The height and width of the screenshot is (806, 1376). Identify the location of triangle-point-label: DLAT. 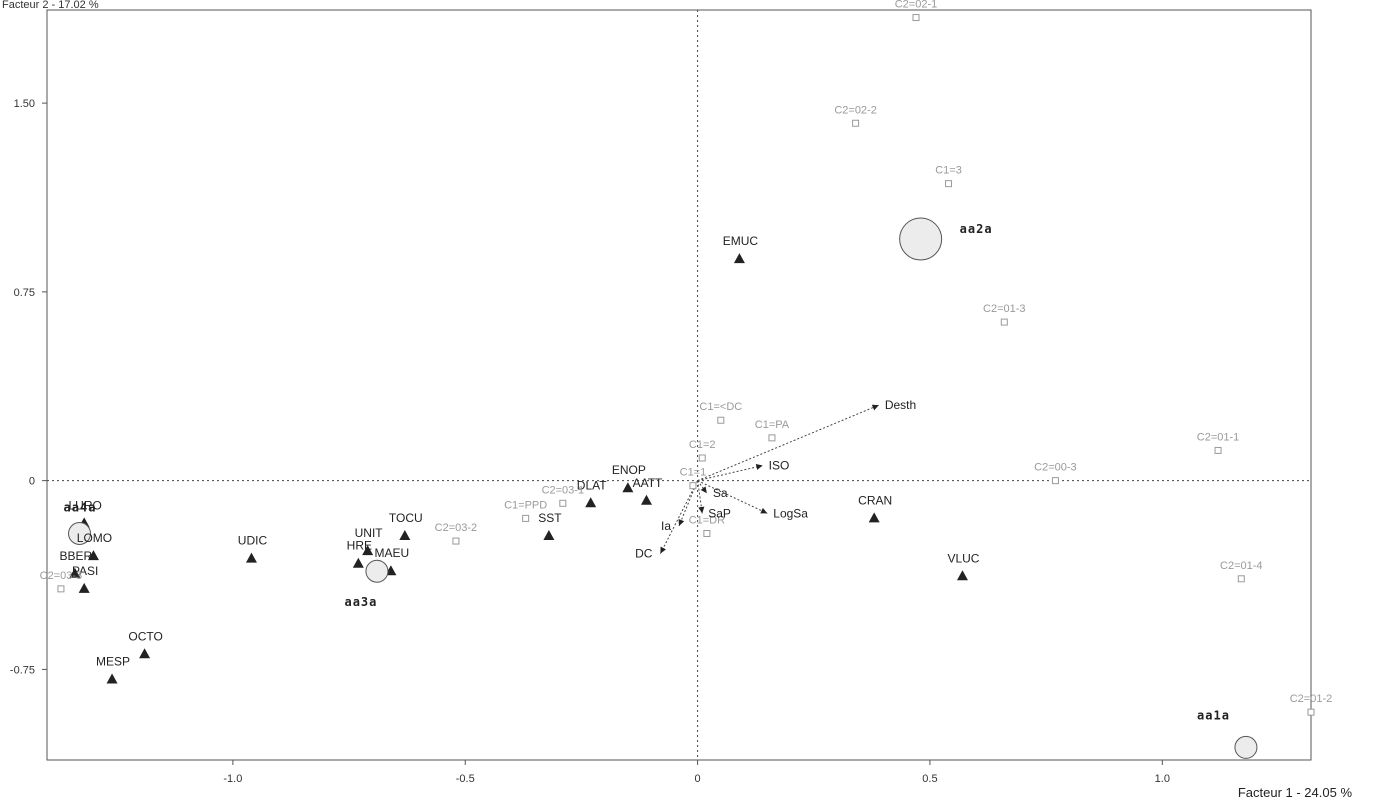
(592, 485).